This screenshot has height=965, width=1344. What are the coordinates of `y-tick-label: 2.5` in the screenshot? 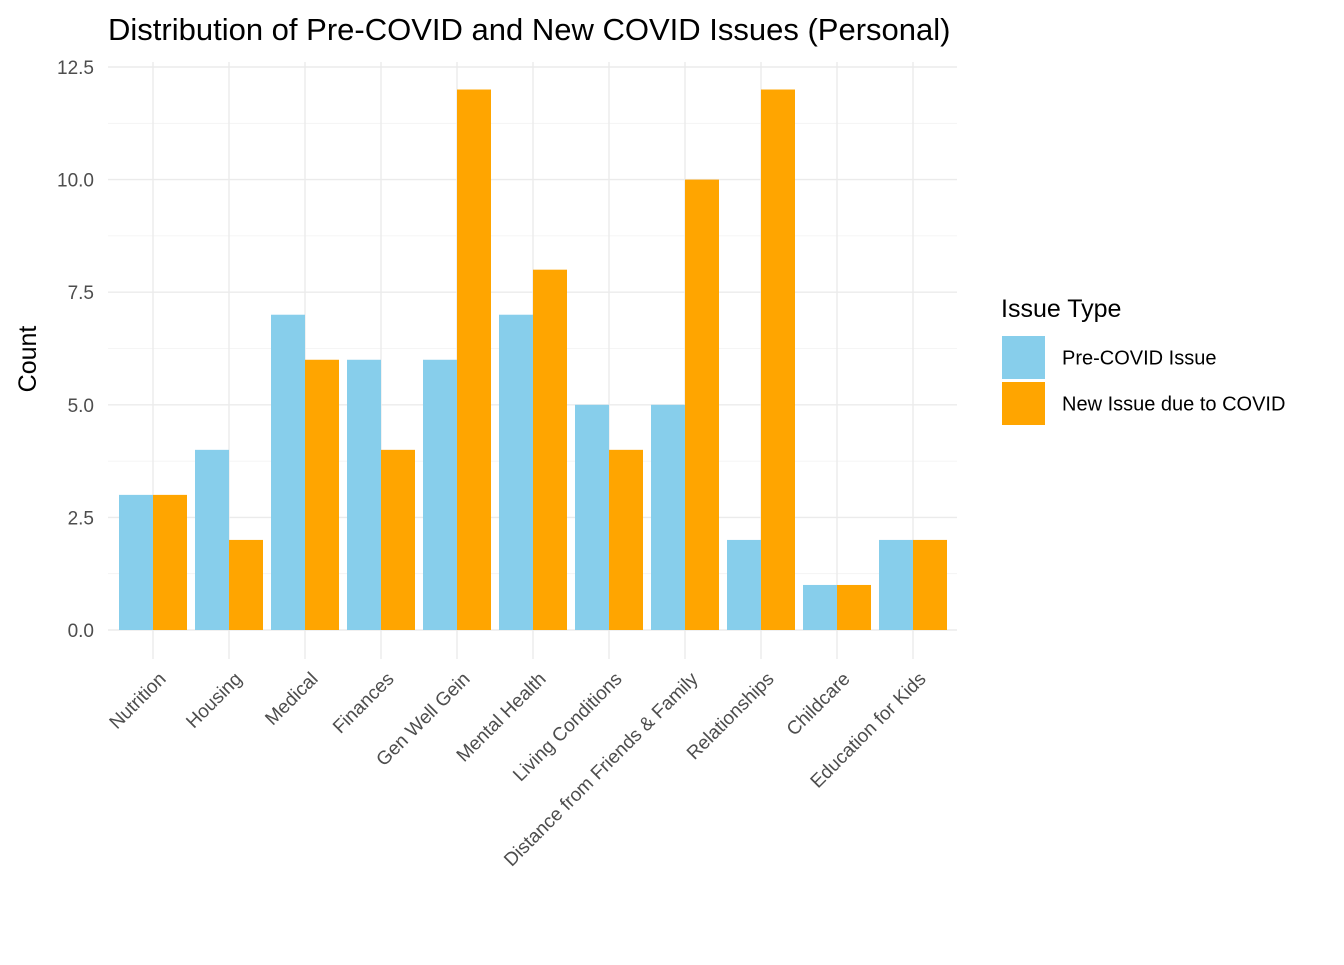 It's located at (81, 518).